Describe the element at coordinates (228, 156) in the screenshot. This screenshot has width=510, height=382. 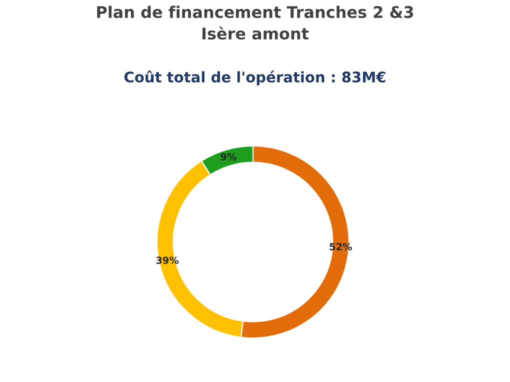
I see `data-label: 9%` at that location.